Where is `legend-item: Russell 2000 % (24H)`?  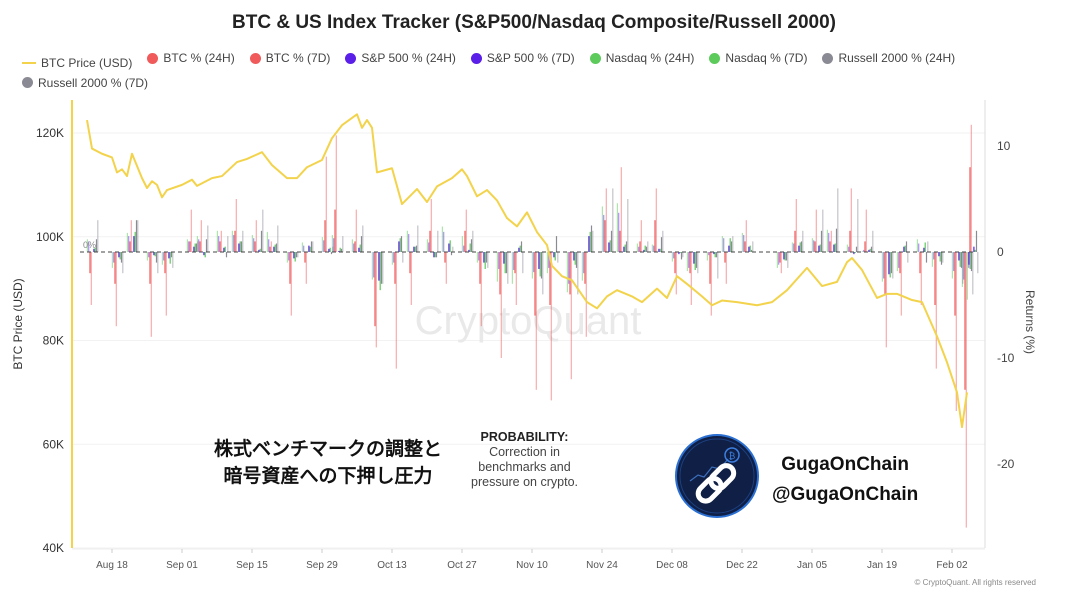
legend-item: Russell 2000 % (24H) is located at coordinates (888, 58).